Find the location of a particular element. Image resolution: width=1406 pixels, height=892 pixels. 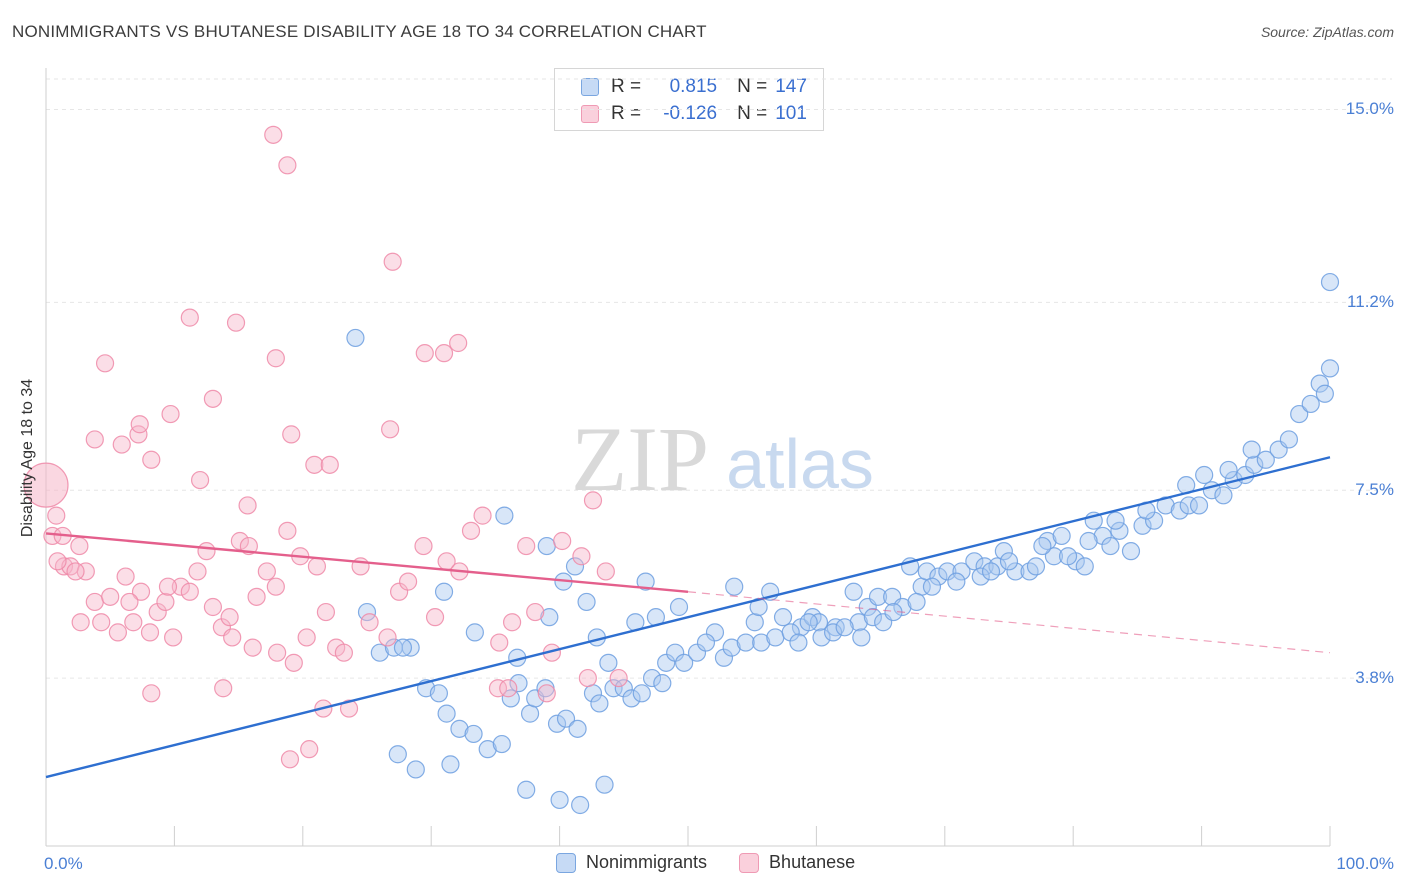

source-label: Source: ZipAtlas.com is located at coordinates (1327, 32).